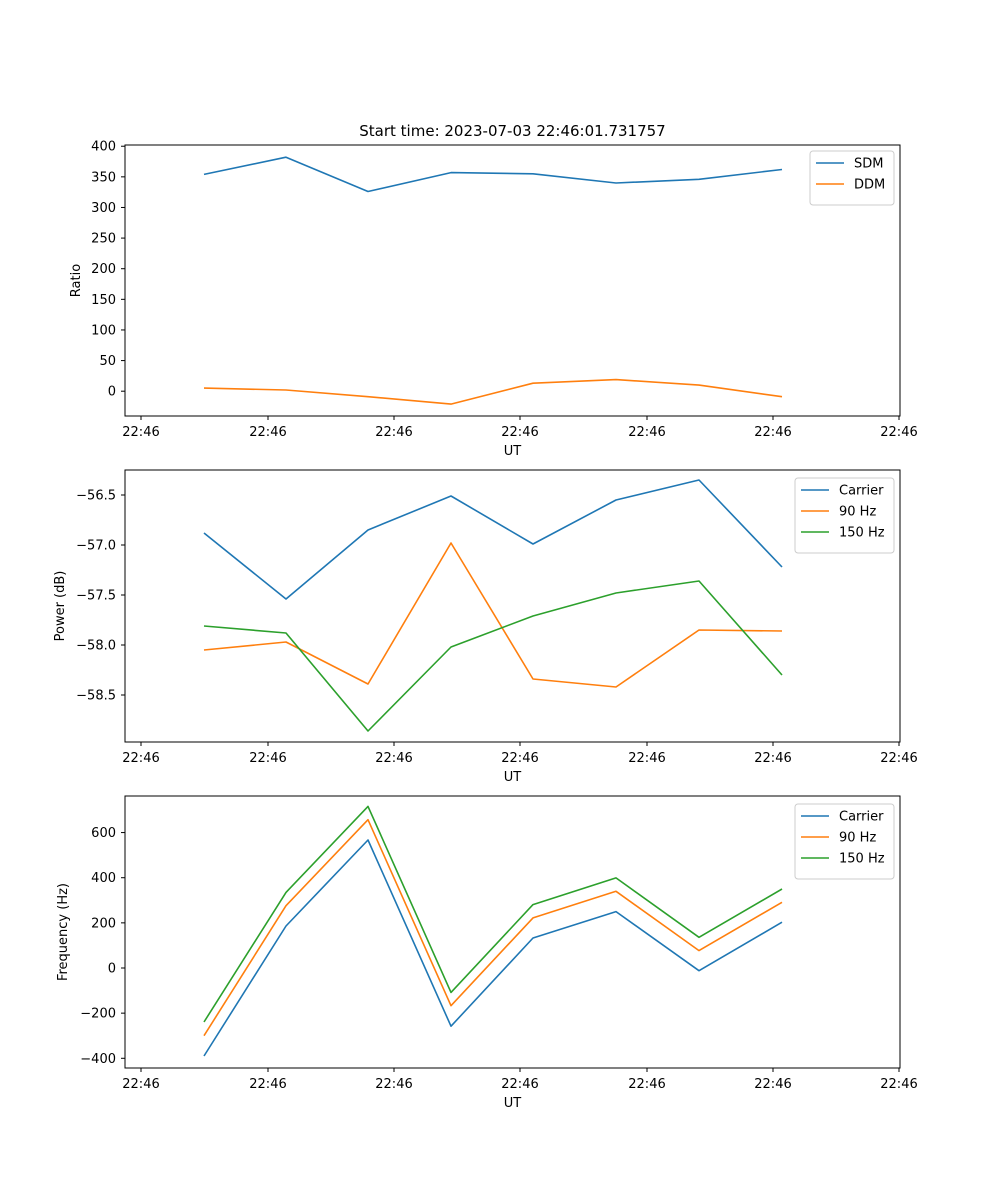 This screenshot has height=1200, width=1000. What do you see at coordinates (96, 496) in the screenshot?
I see `y-tick-label: −56.5` at bounding box center [96, 496].